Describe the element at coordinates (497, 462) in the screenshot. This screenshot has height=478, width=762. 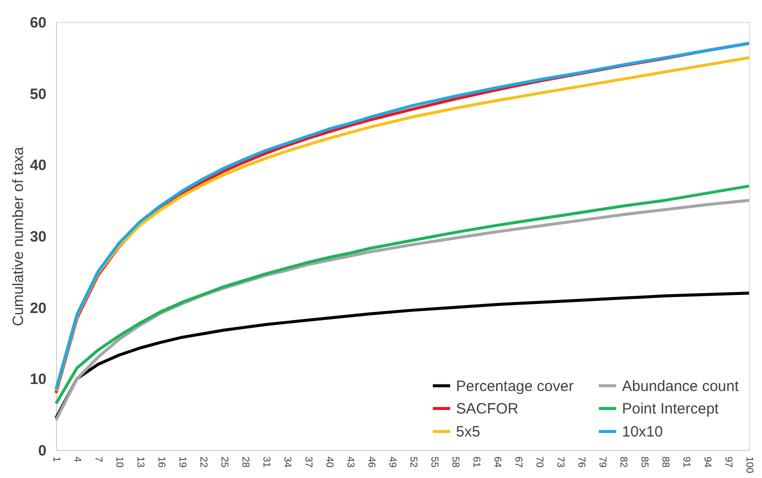
I see `x-tick-label: 64` at that location.